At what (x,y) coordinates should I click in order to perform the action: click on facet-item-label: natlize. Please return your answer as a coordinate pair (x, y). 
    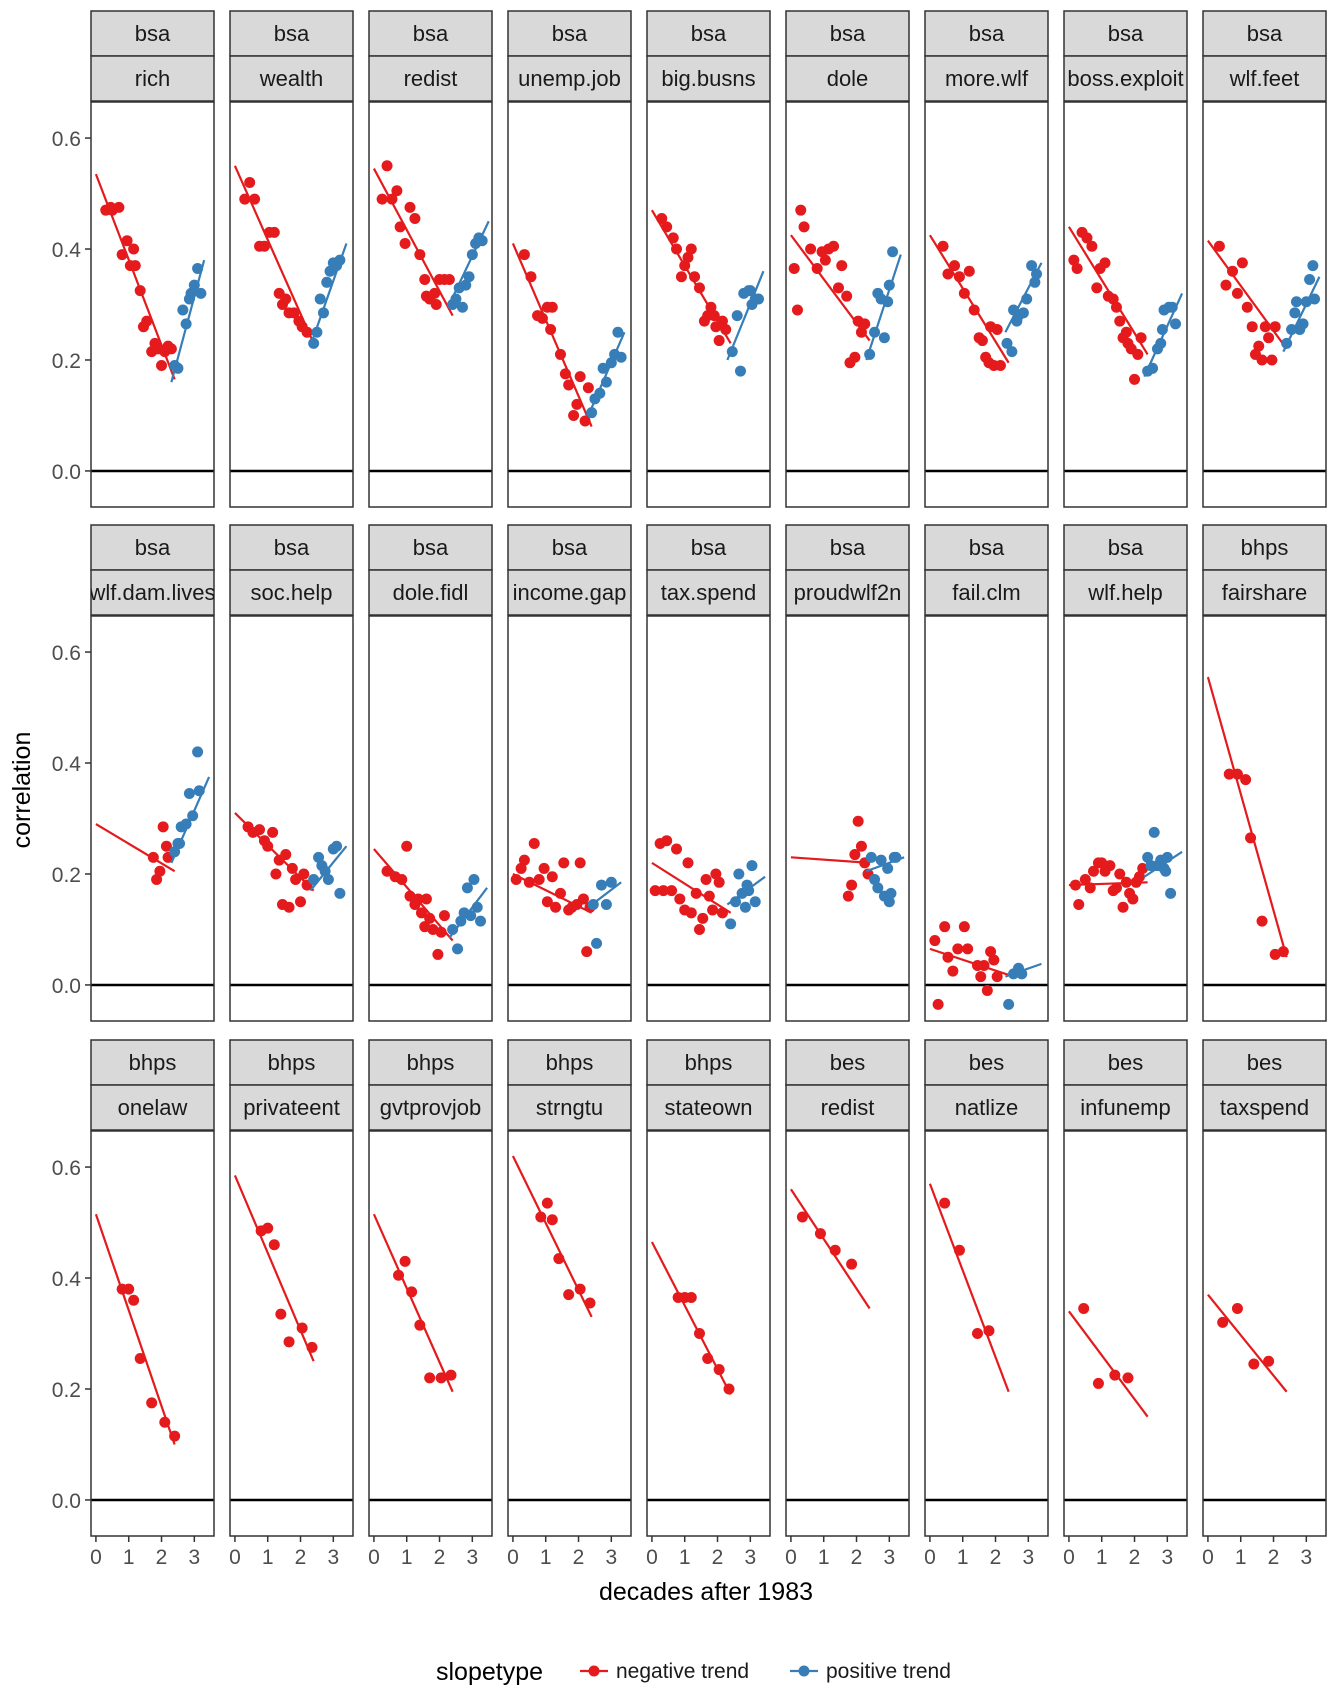
    Looking at the image, I should click on (987, 1107).